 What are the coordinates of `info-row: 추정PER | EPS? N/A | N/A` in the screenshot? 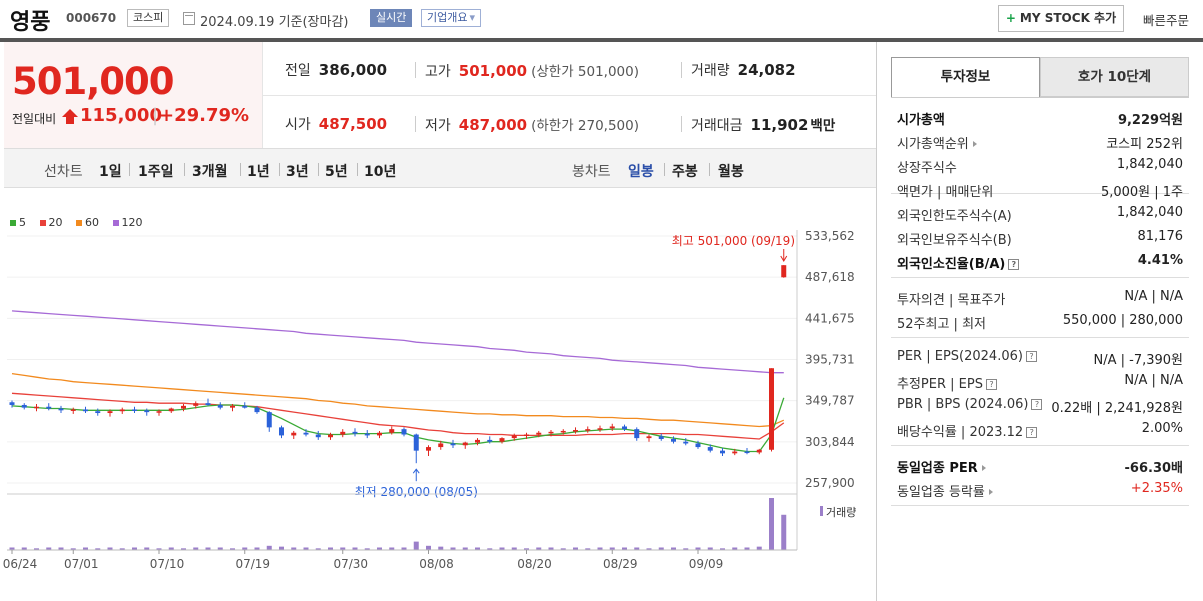 It's located at (1040, 381).